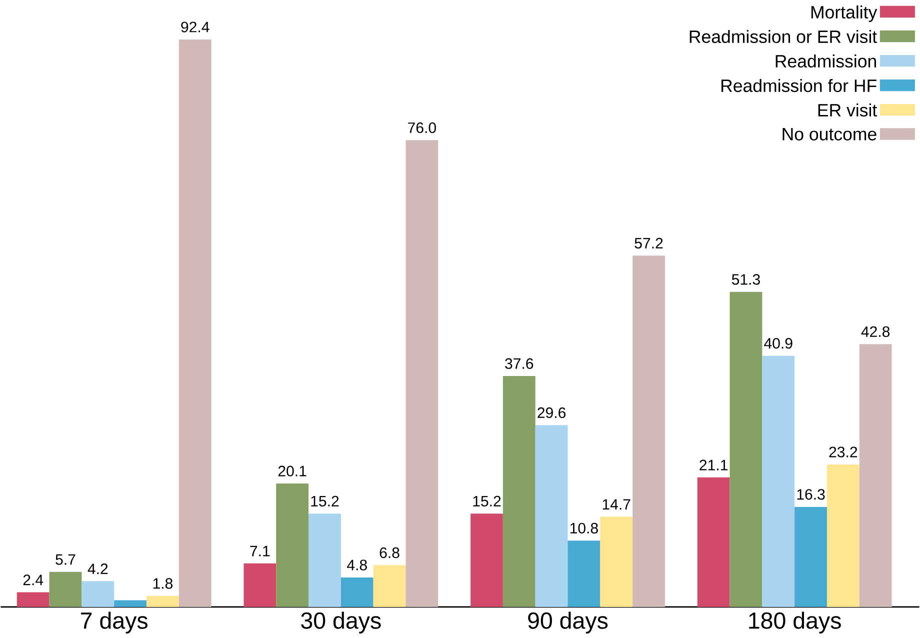  What do you see at coordinates (848, 110) in the screenshot?
I see `legend-label: ER visit` at bounding box center [848, 110].